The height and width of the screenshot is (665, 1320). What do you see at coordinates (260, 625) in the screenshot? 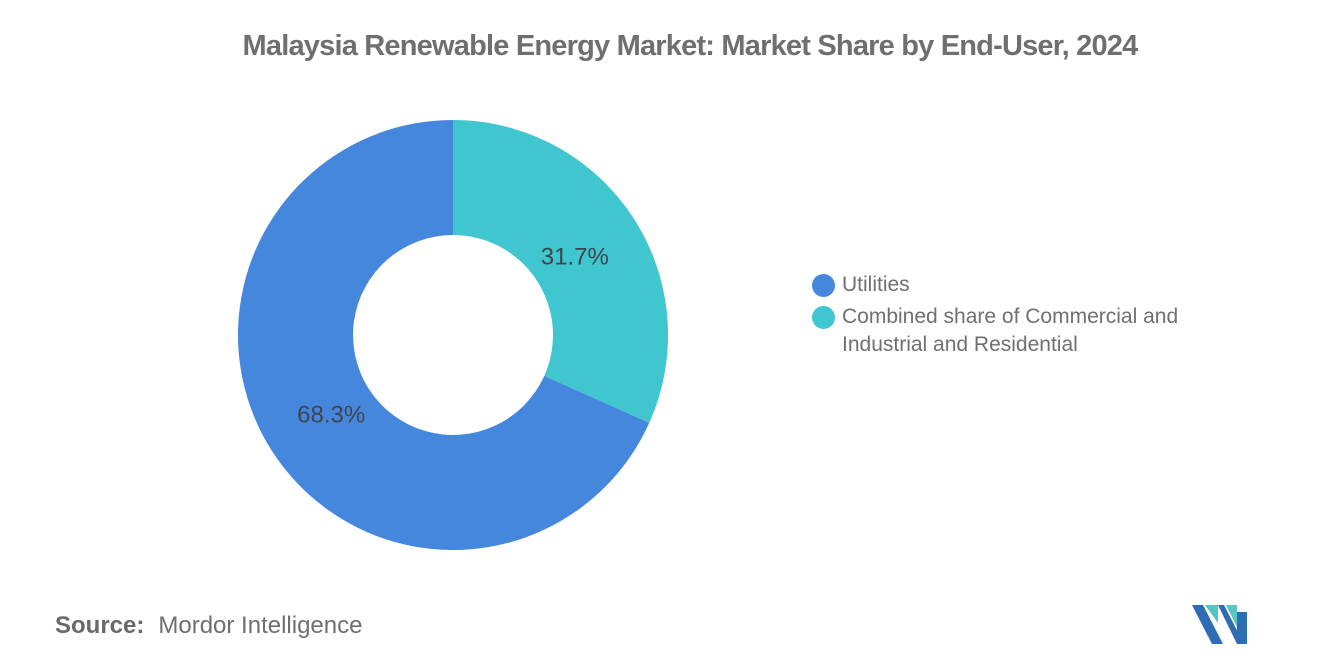
I see `source-value: Mordor Intelligence` at bounding box center [260, 625].